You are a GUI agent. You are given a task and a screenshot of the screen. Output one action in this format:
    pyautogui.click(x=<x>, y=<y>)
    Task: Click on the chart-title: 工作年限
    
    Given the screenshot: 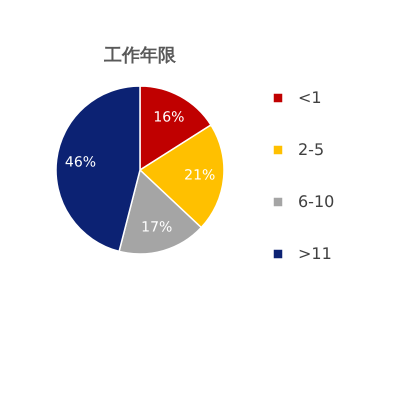 What is the action you would take?
    pyautogui.click(x=140, y=55)
    